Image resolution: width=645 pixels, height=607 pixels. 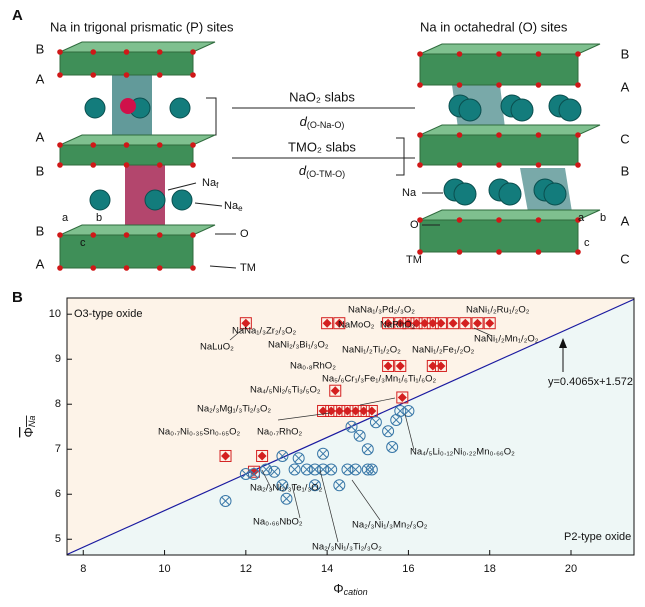 What do you see at coordinates (371, 350) in the screenshot?
I see `compound-label: NaNi₁/₂Ti₁/₂O₂` at bounding box center [371, 350].